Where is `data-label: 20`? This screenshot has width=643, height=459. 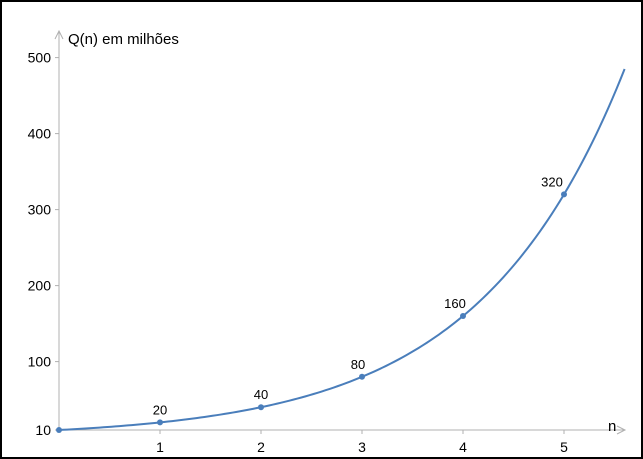
data-label: 20 is located at coordinates (160, 409).